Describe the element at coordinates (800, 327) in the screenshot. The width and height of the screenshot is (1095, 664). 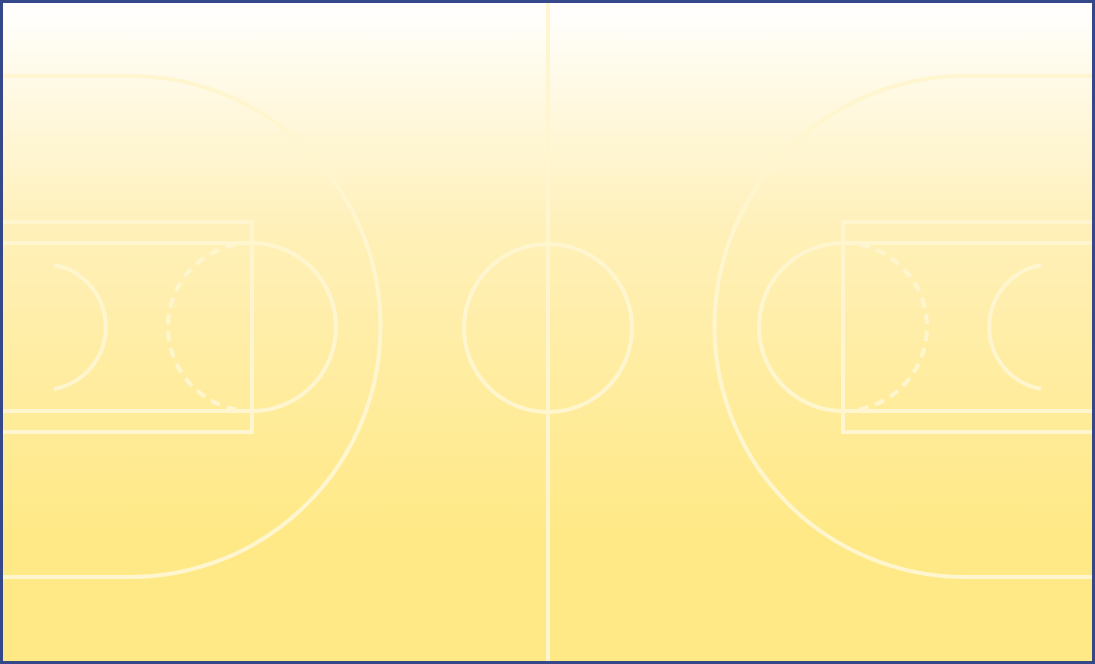
I see `right-free-throw-arc` at that location.